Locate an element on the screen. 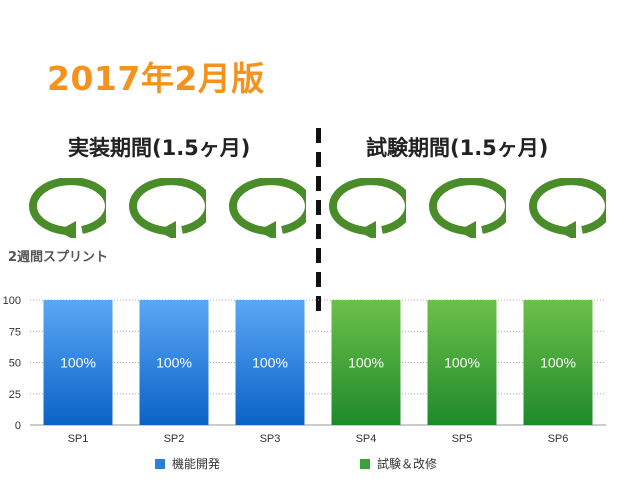  implementation-period-label: 実装期間(1.5ヶ月) is located at coordinates (159, 148).